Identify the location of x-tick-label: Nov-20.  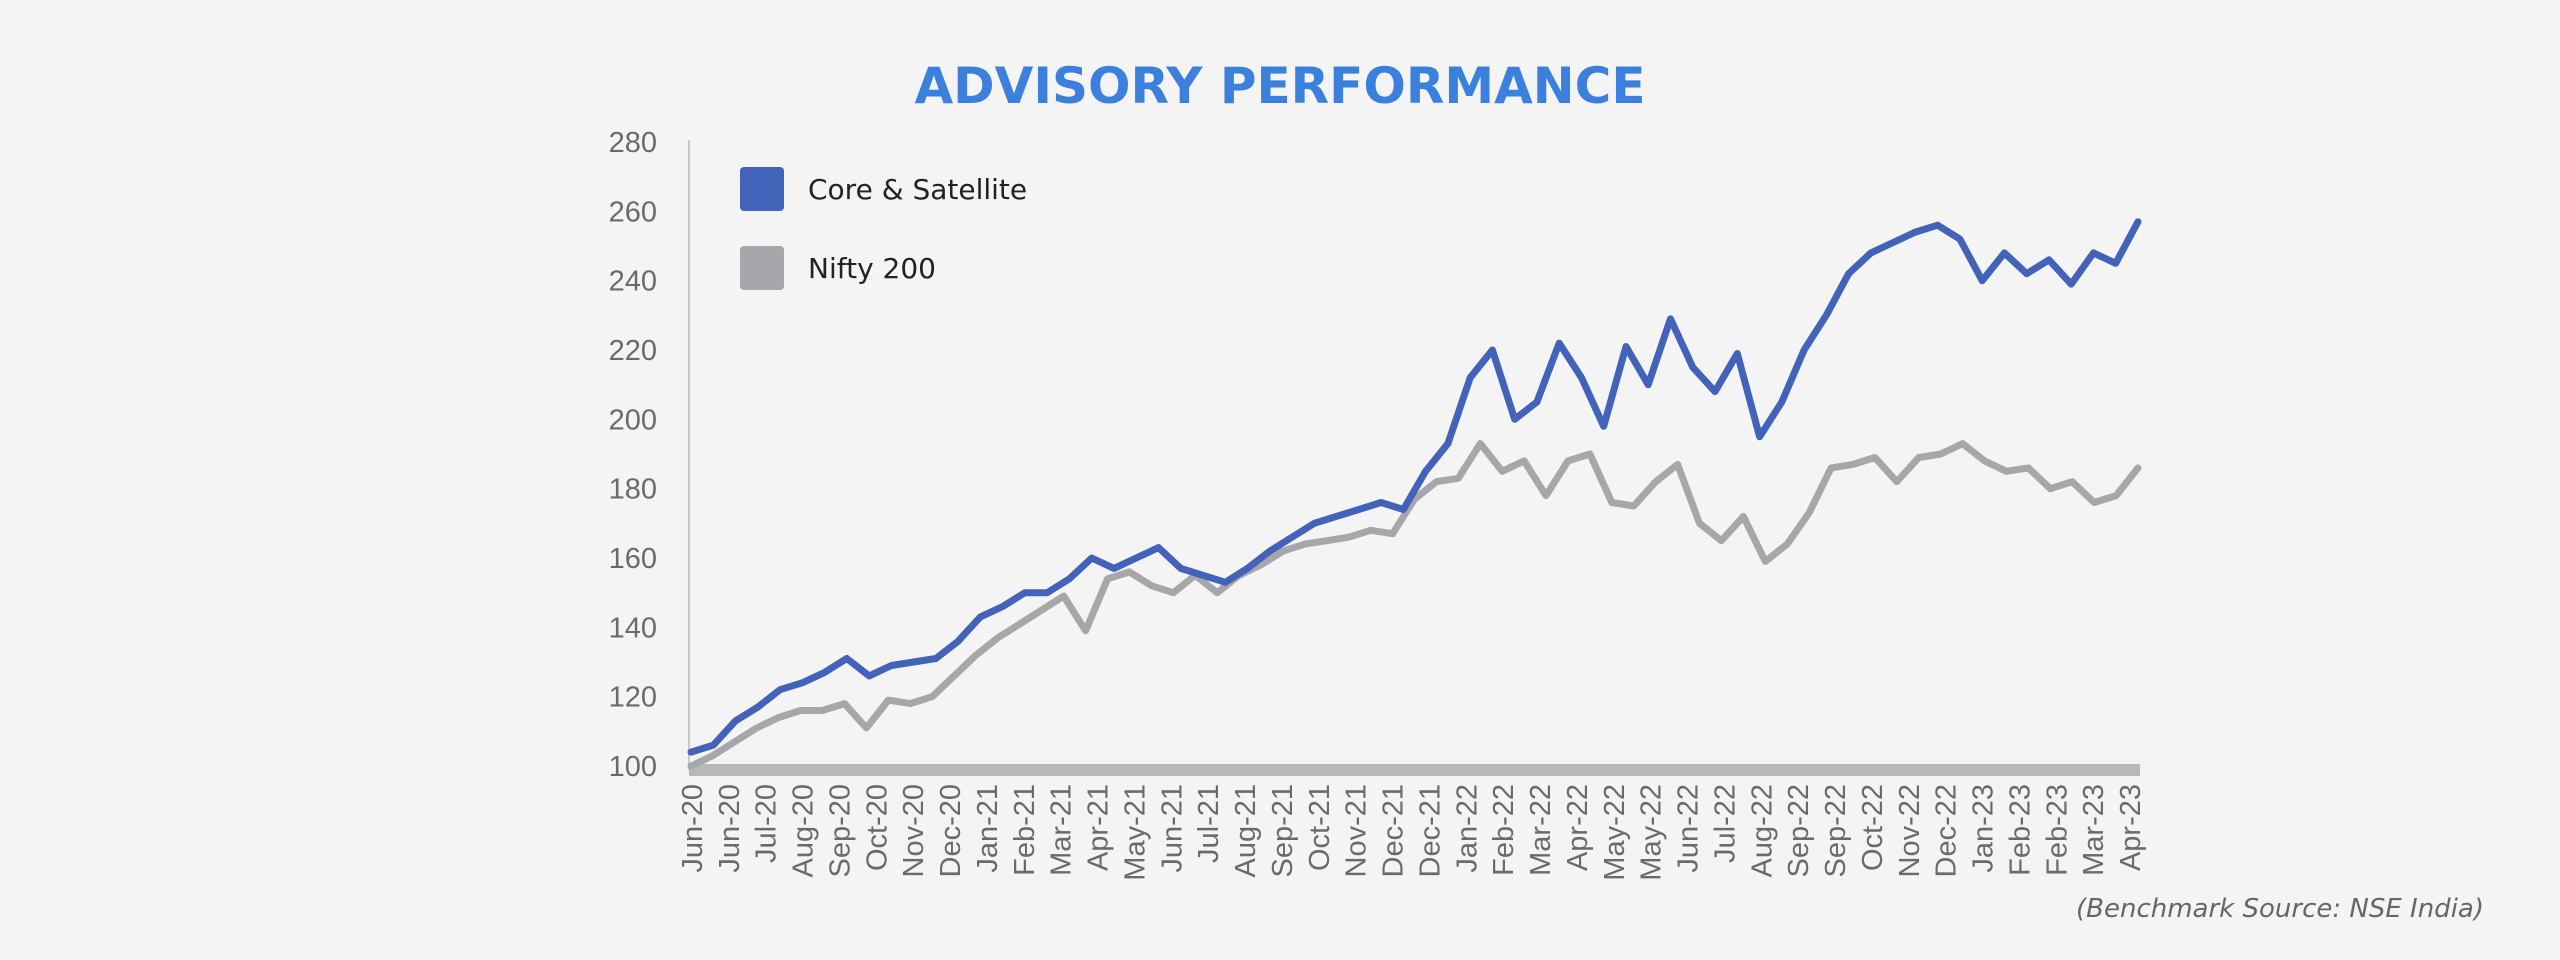
(914, 831).